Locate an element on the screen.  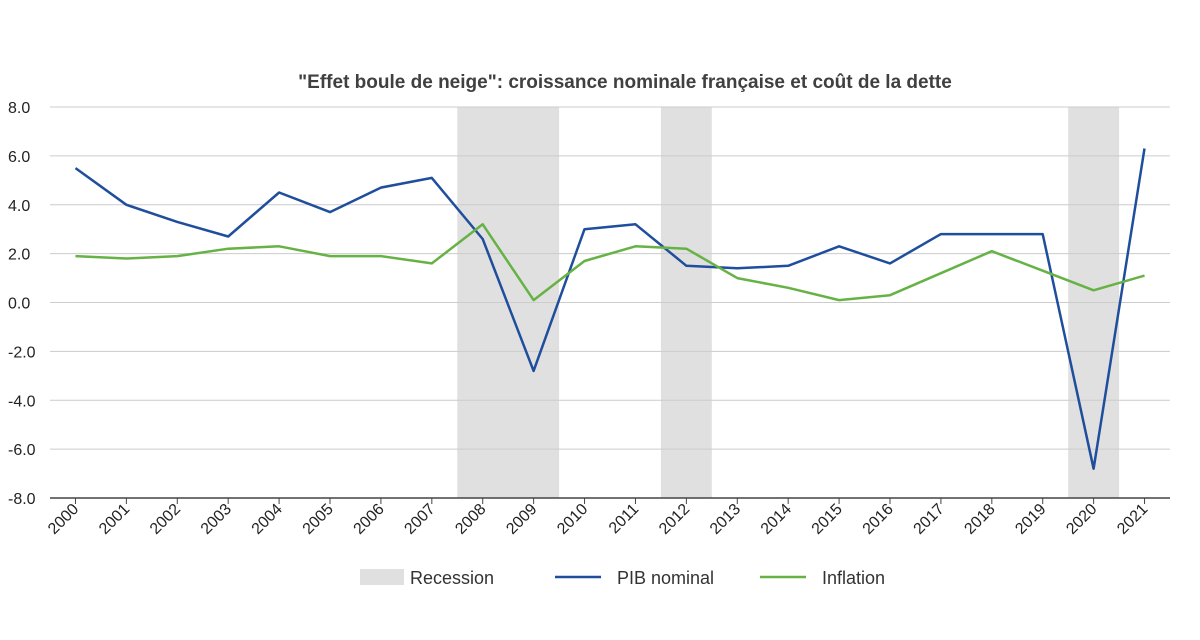
x-tick-label: 2014 is located at coordinates (776, 519).